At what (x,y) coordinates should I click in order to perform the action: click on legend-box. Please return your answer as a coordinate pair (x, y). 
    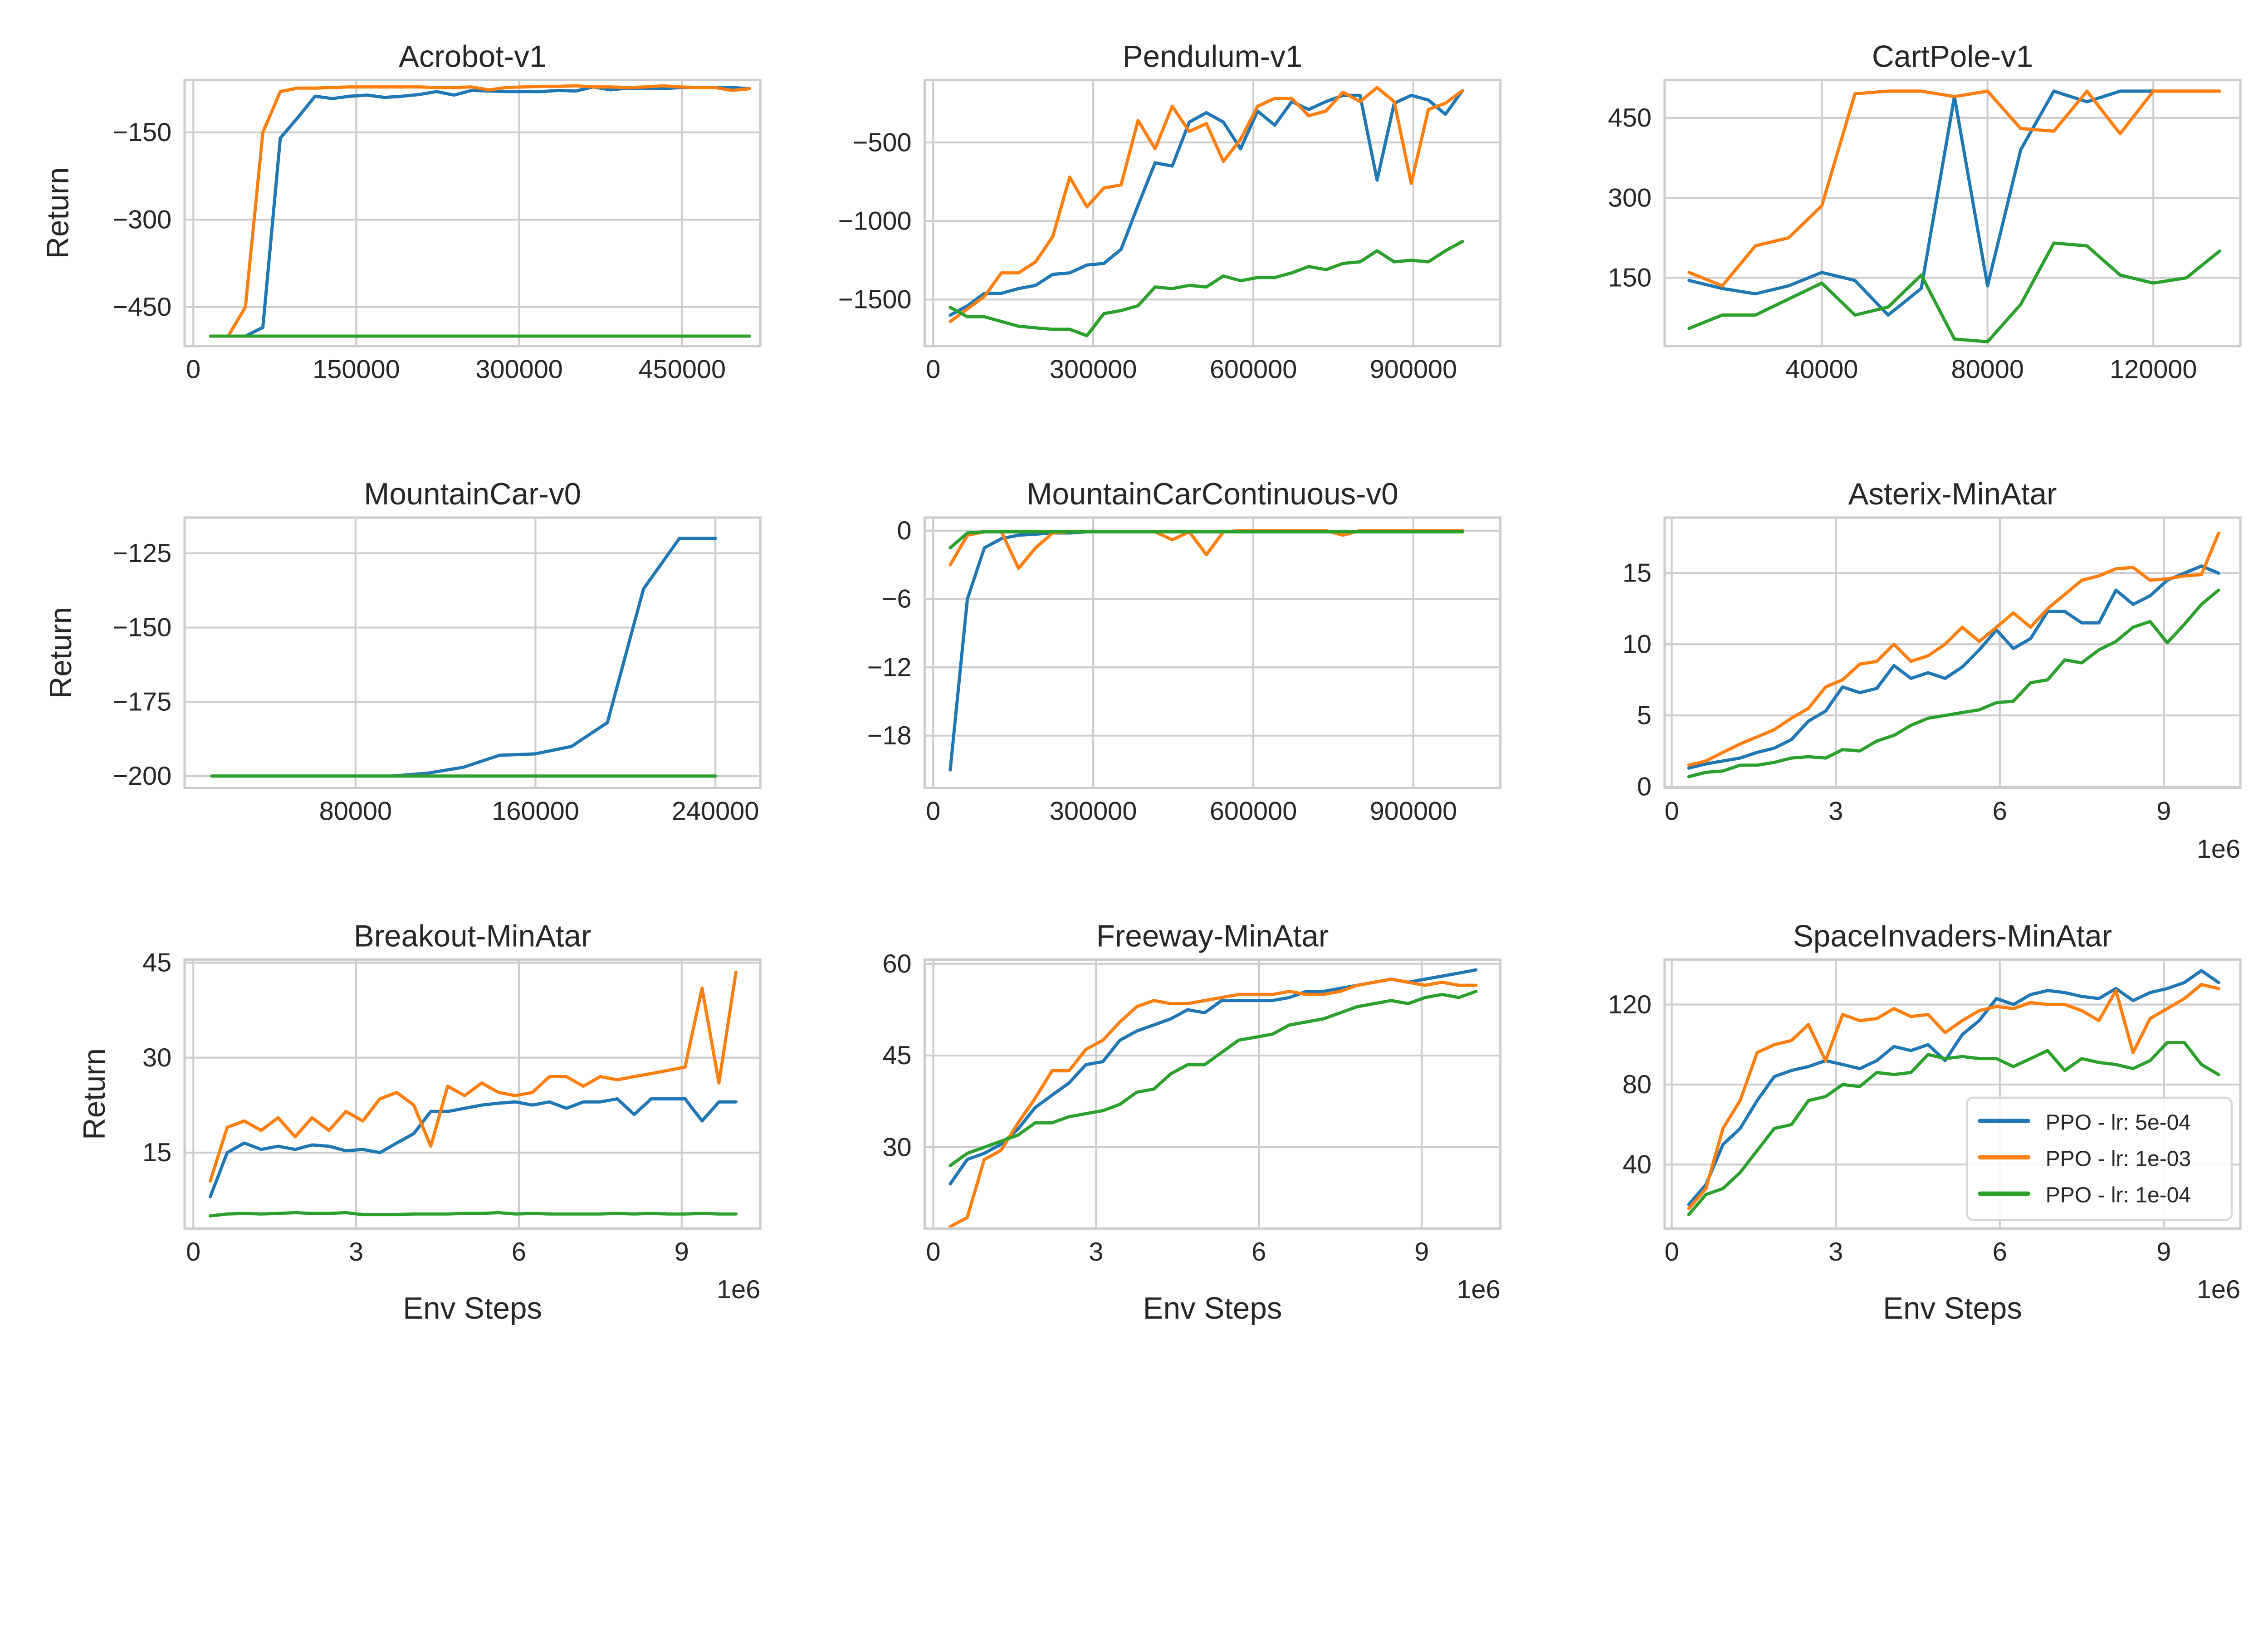
    Looking at the image, I should click on (2099, 1158).